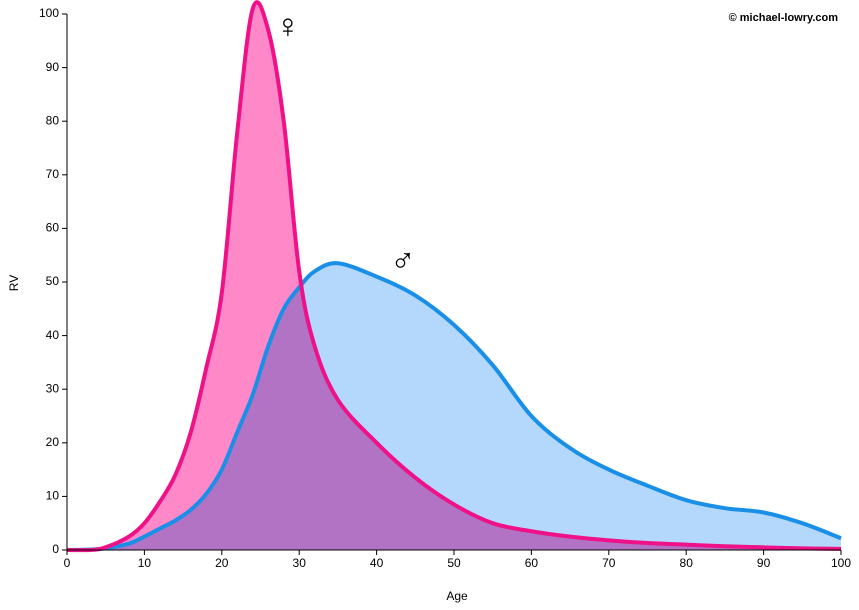 The height and width of the screenshot is (610, 859). What do you see at coordinates (403, 261) in the screenshot?
I see `series-label: ♂` at bounding box center [403, 261].